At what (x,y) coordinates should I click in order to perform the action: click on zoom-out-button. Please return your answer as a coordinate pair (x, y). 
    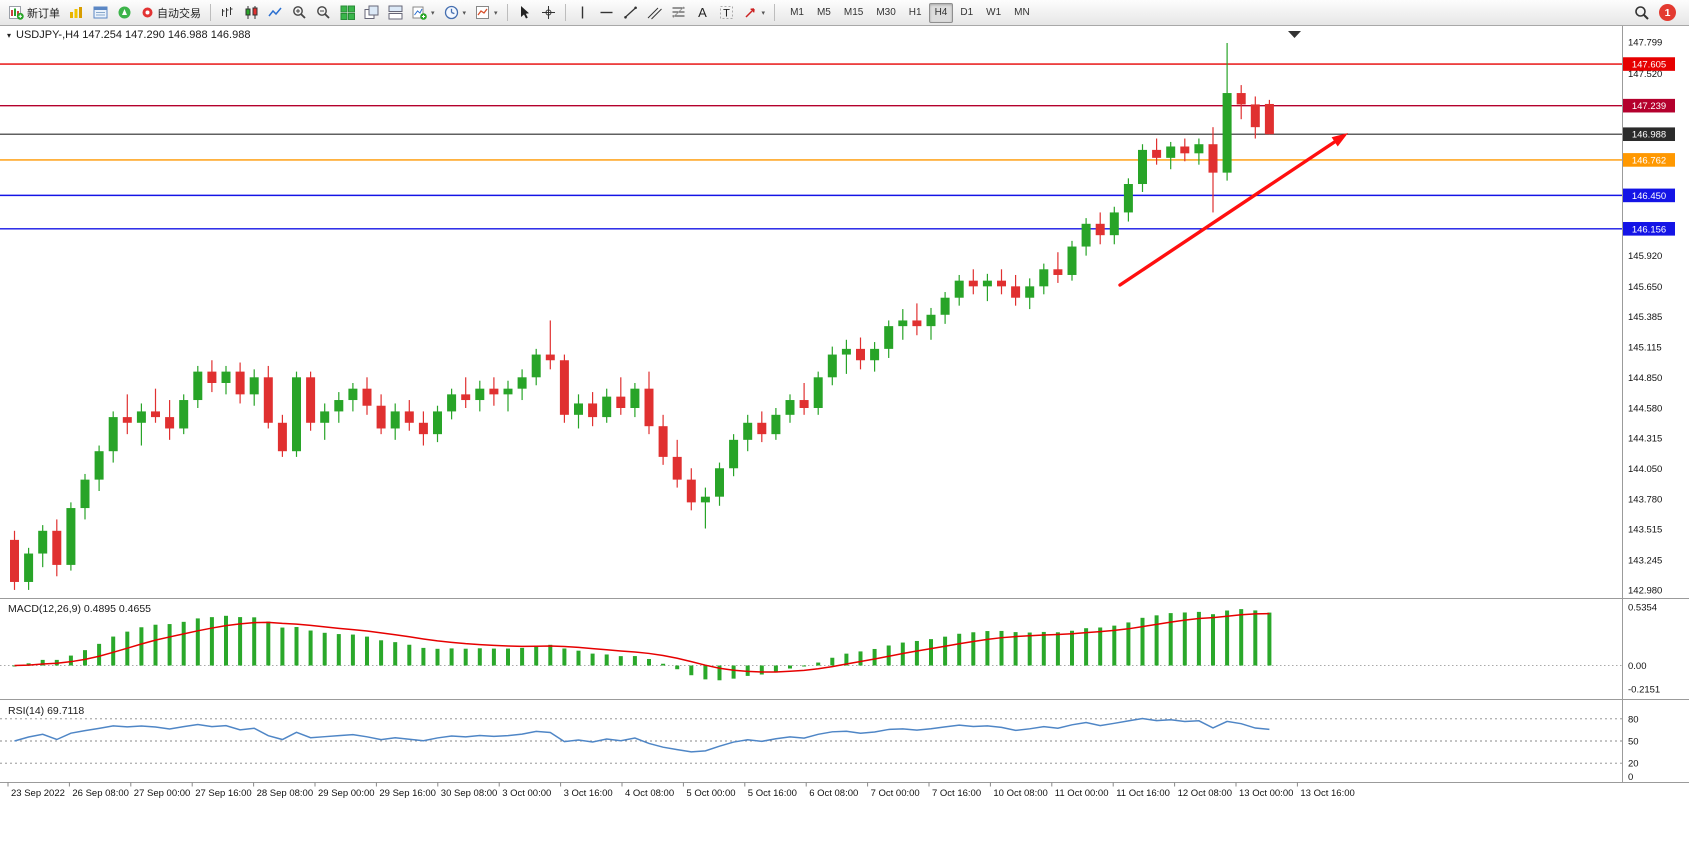
    Looking at the image, I should click on (323, 13).